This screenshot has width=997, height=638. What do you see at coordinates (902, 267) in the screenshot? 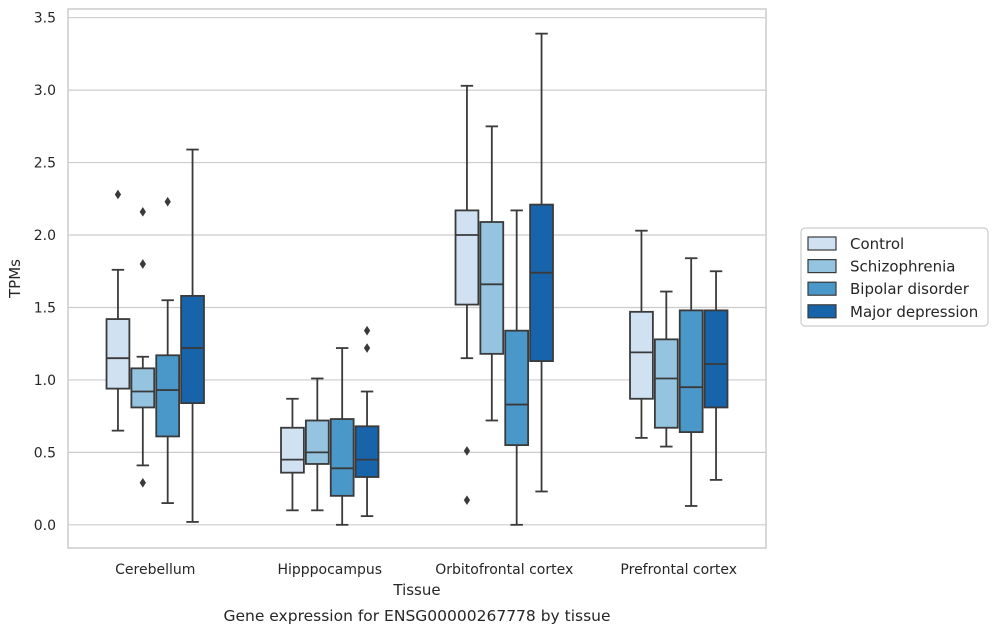
I see `legend-label: Schizophrenia` at bounding box center [902, 267].